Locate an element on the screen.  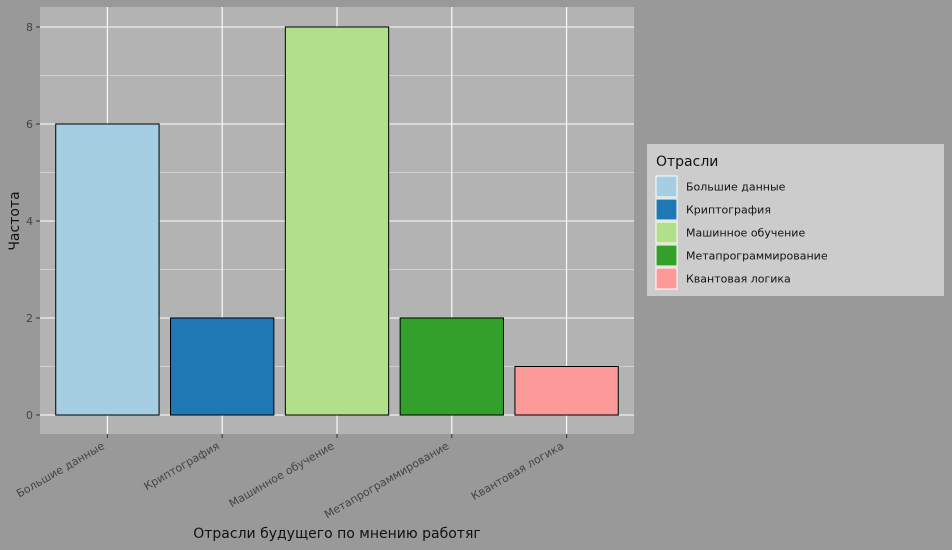
legend-background is located at coordinates (795, 220).